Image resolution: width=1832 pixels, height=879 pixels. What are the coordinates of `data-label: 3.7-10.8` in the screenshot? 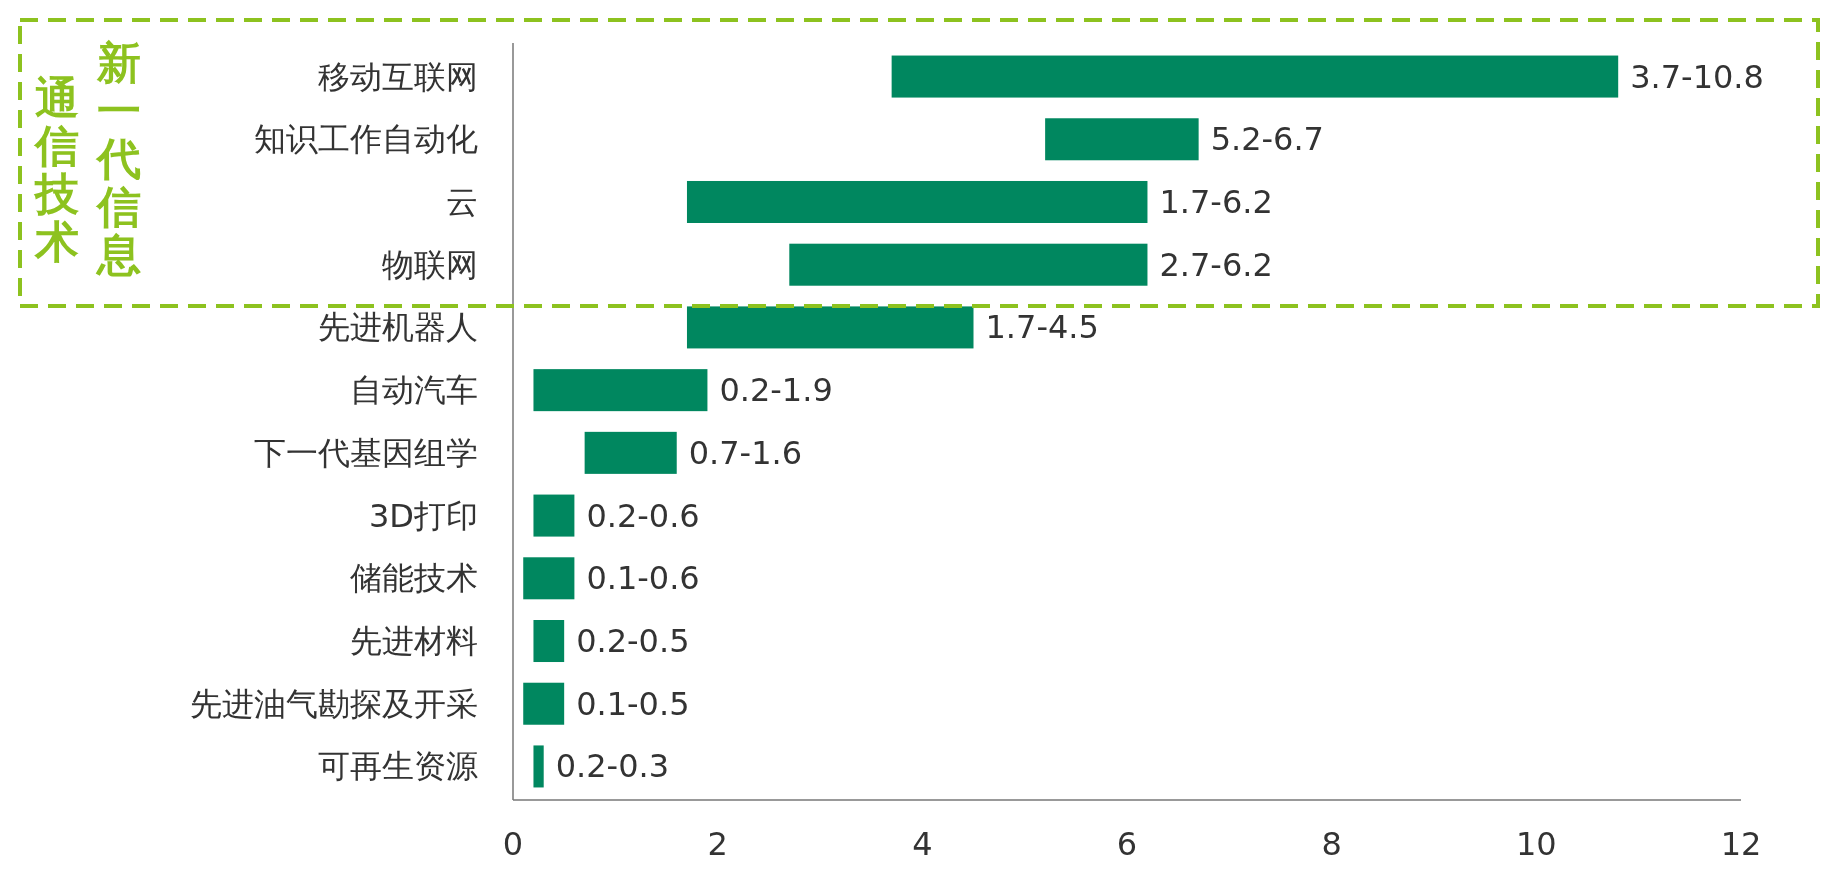 It's located at (1697, 76).